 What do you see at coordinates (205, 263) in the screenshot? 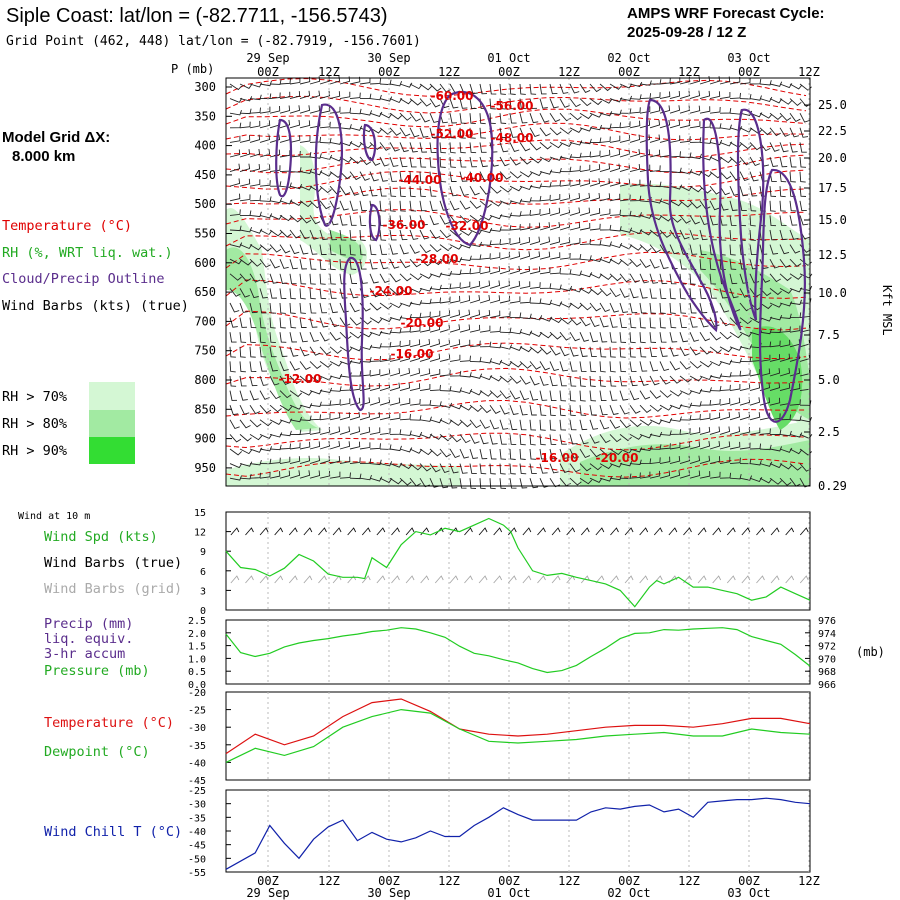
I see `pressure-tick-label: 600` at bounding box center [205, 263].